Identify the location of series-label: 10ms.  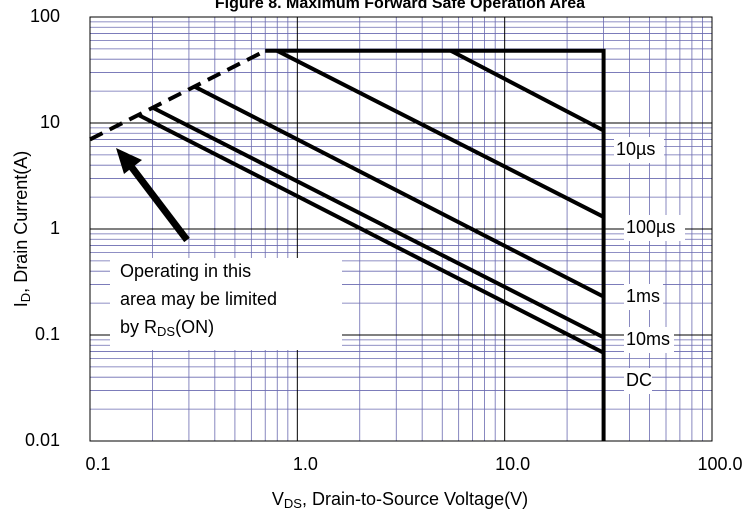
(648, 339).